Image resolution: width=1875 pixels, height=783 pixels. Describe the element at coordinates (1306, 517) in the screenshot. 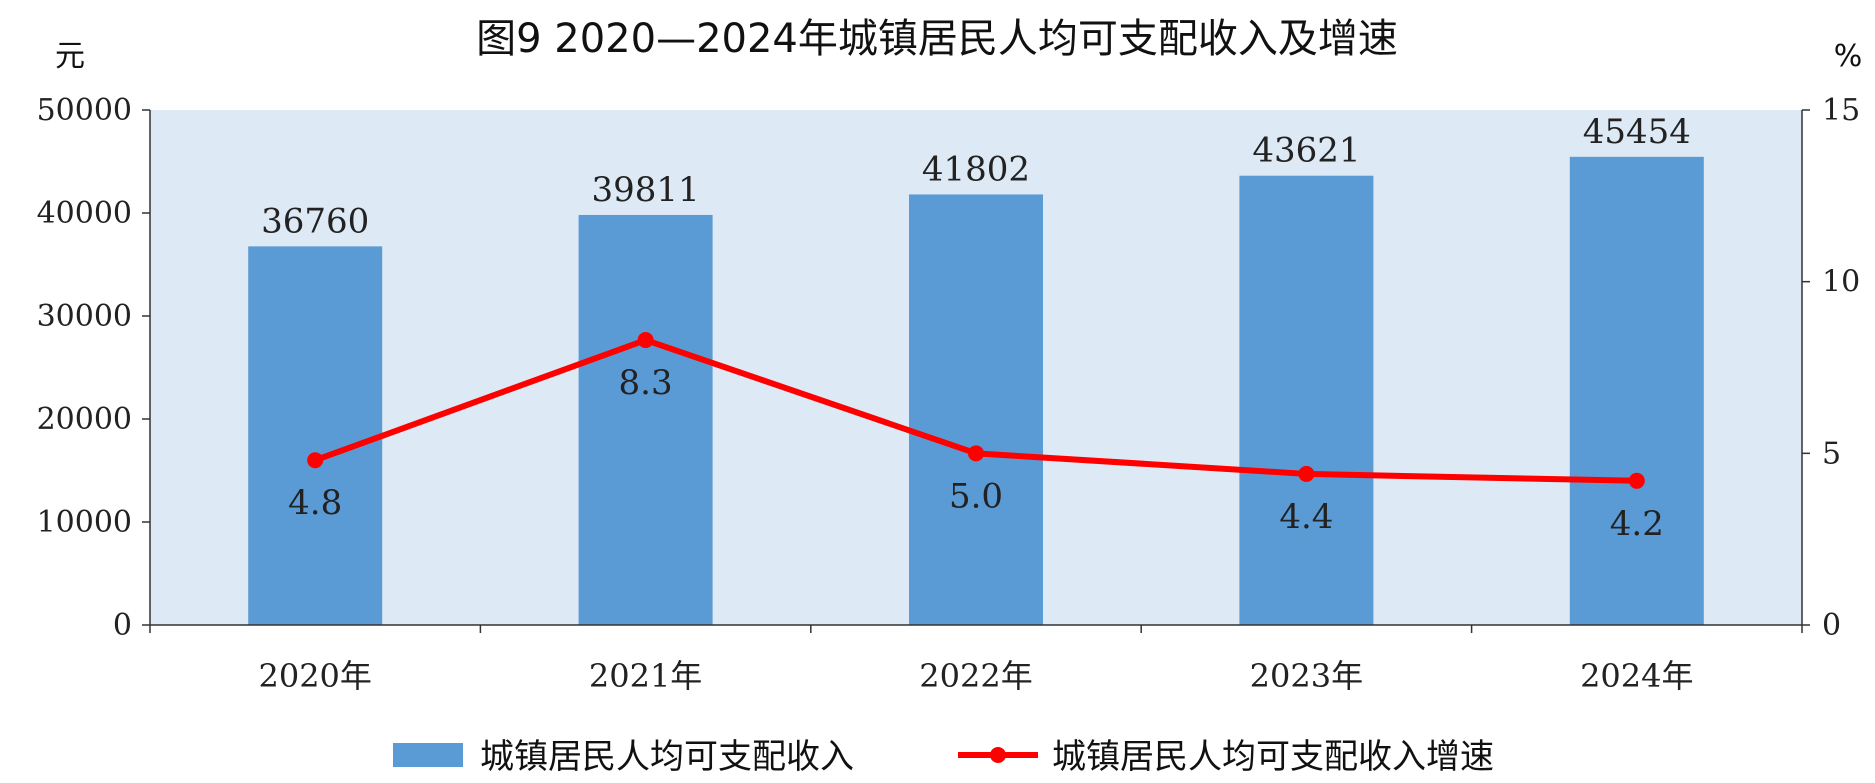

I see `growth-value-label: 4.4` at that location.